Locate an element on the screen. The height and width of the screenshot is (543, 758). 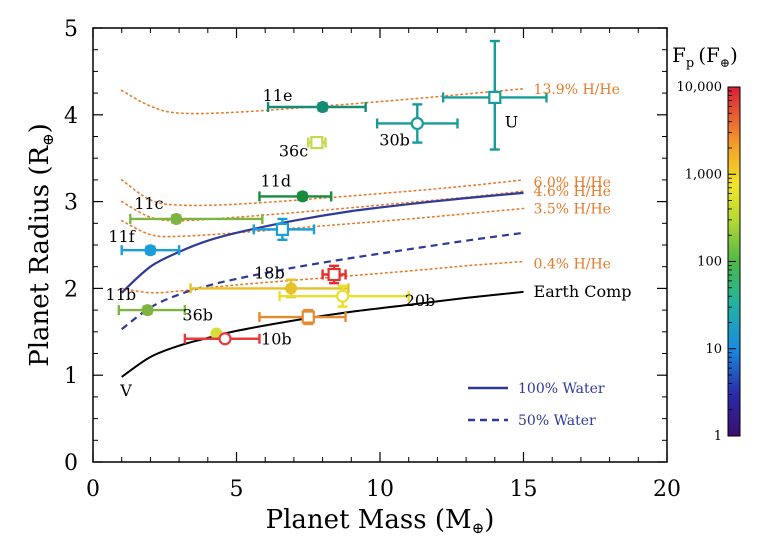
data-point: 36c is located at coordinates (303, 148).